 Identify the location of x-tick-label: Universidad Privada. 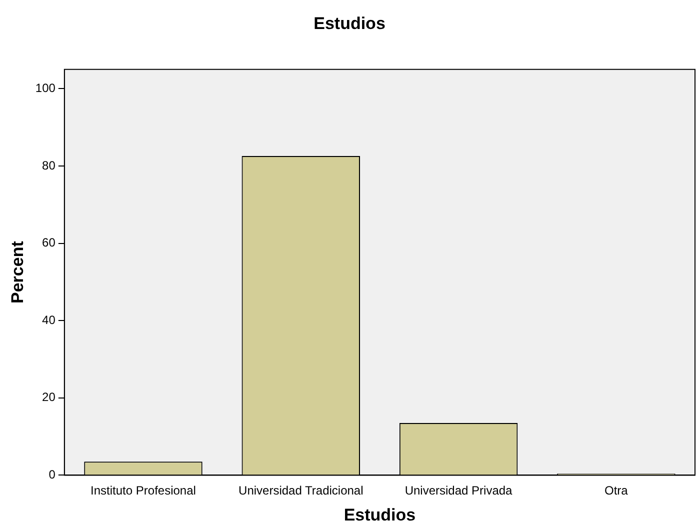
(458, 491).